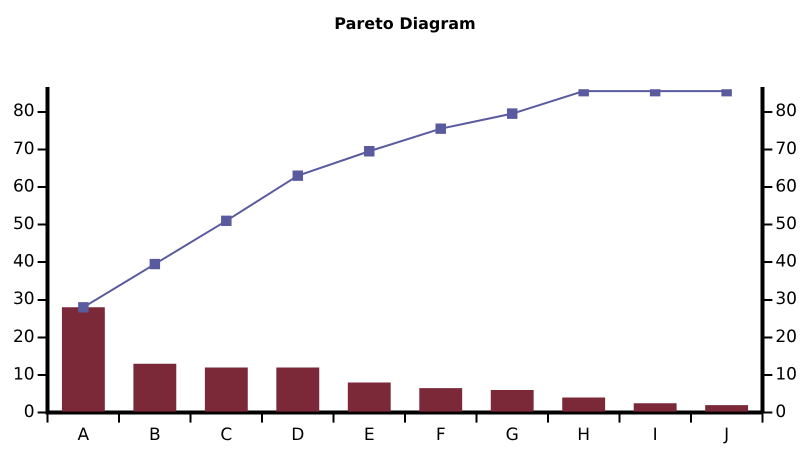  What do you see at coordinates (780, 412) in the screenshot?
I see `y2-tick-label: 0` at bounding box center [780, 412].